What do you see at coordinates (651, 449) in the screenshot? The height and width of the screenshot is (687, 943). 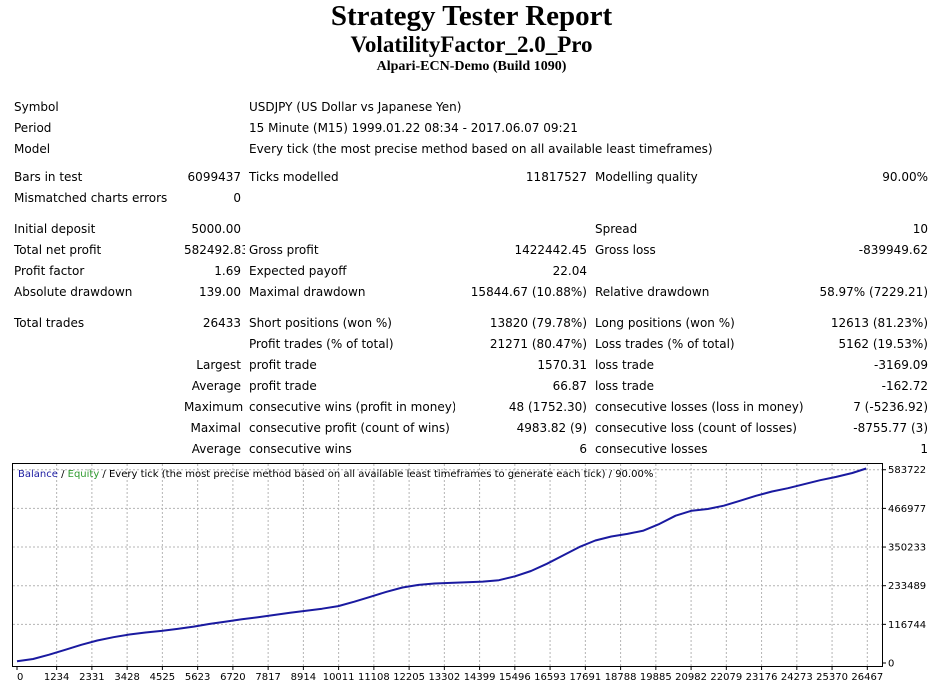 I see `avg-losses-label: consecutive losses` at bounding box center [651, 449].